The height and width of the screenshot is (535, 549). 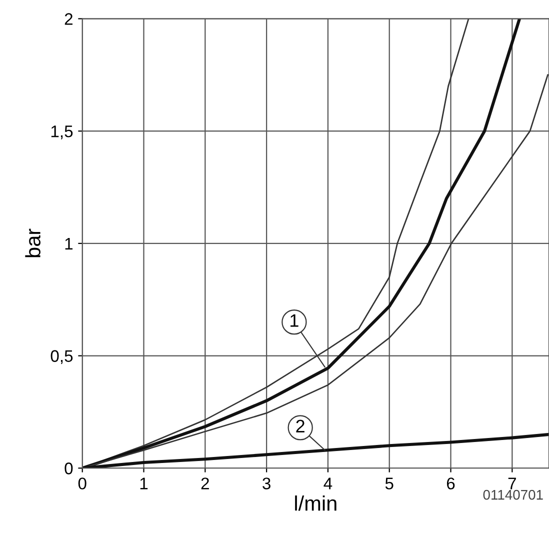 What do you see at coordinates (389, 484) in the screenshot?
I see `x-tick-label: 5` at bounding box center [389, 484].